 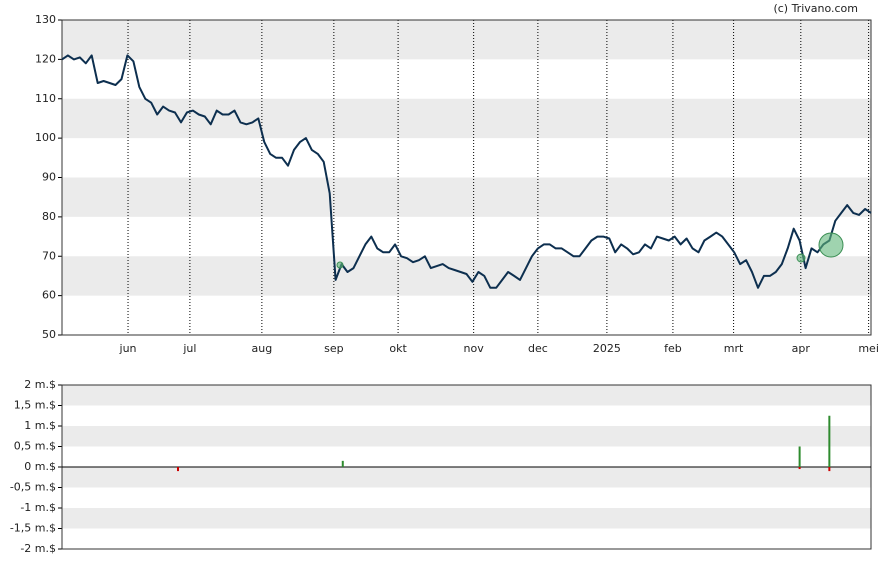 I want to click on x-tick-label: jul, so click(x=189, y=348).